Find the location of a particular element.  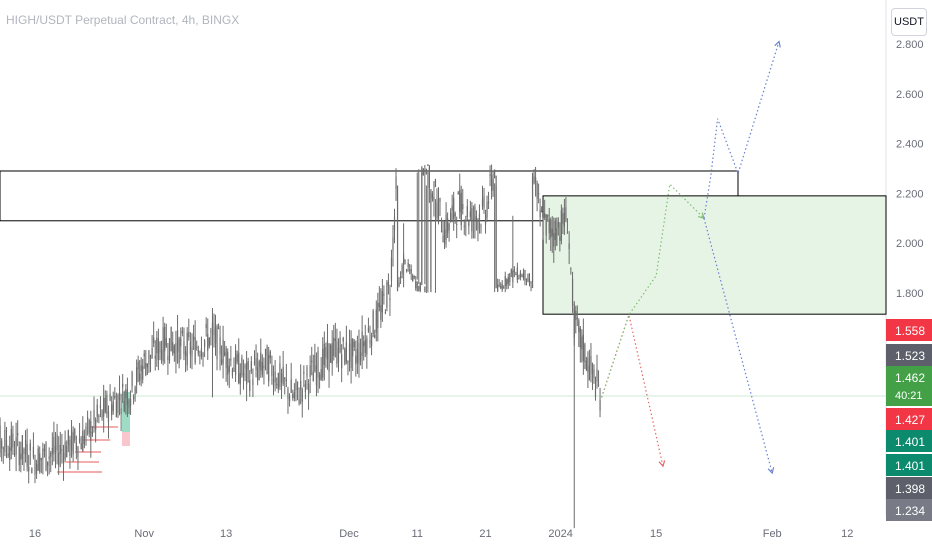

currency-button: USDT is located at coordinates (909, 22).